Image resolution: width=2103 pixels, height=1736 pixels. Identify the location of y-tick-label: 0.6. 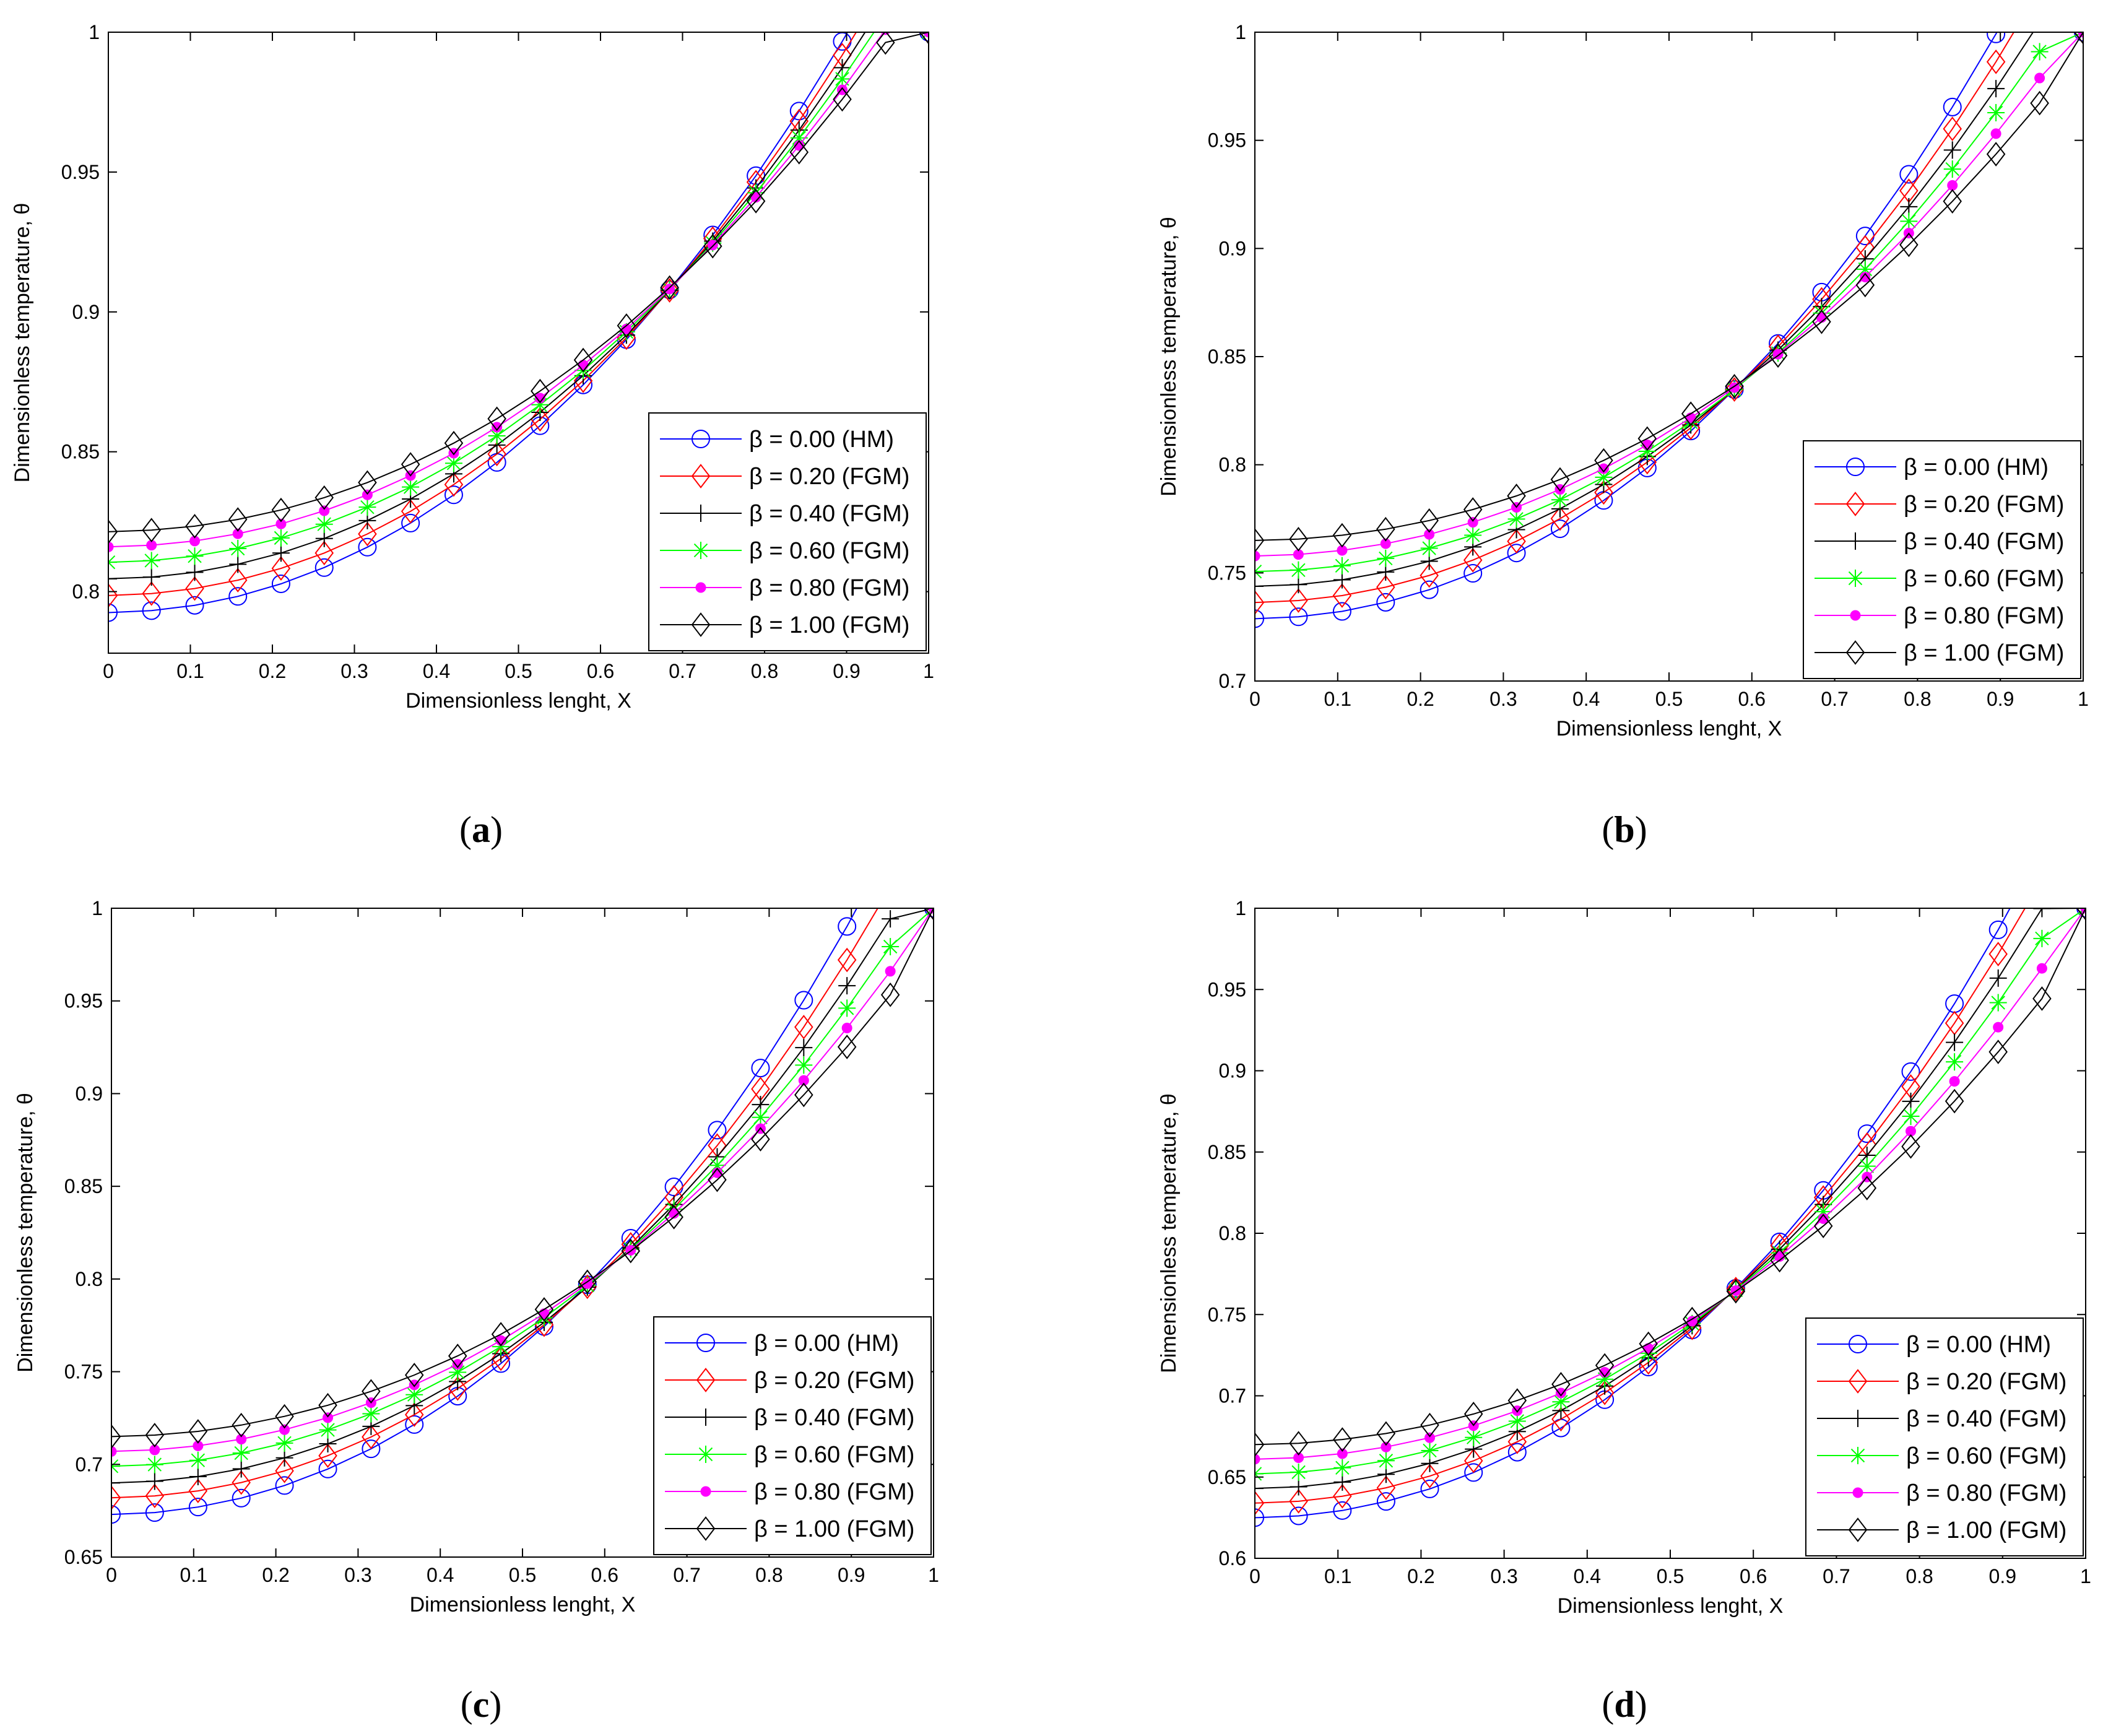
(1232, 1558).